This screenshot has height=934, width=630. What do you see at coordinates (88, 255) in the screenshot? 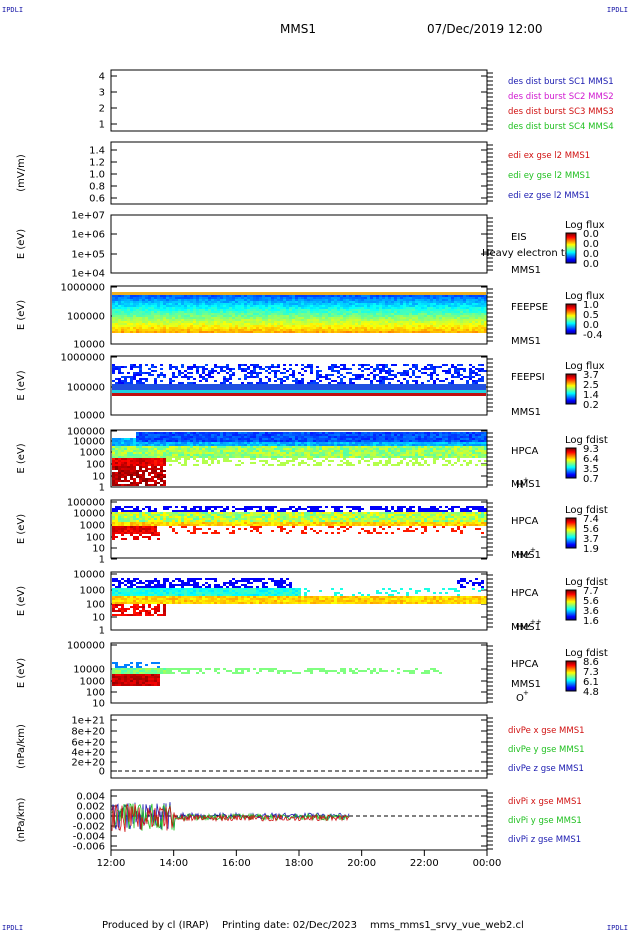
I see `ytick-label: 1e+05` at bounding box center [88, 255].